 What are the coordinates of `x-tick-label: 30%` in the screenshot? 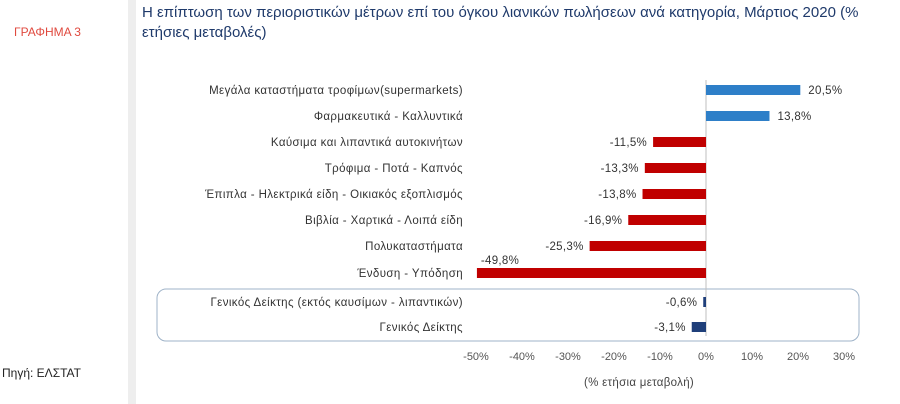 It's located at (844, 357).